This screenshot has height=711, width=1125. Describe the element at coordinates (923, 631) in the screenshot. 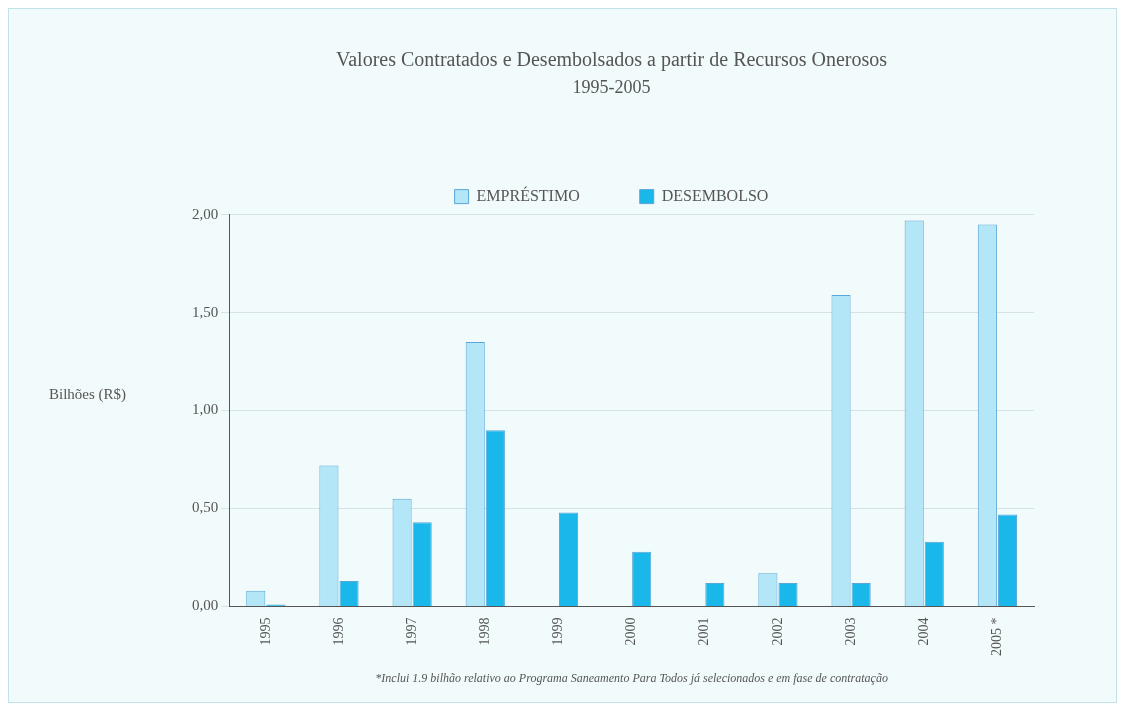

I see `x-tick-label: 2004` at that location.